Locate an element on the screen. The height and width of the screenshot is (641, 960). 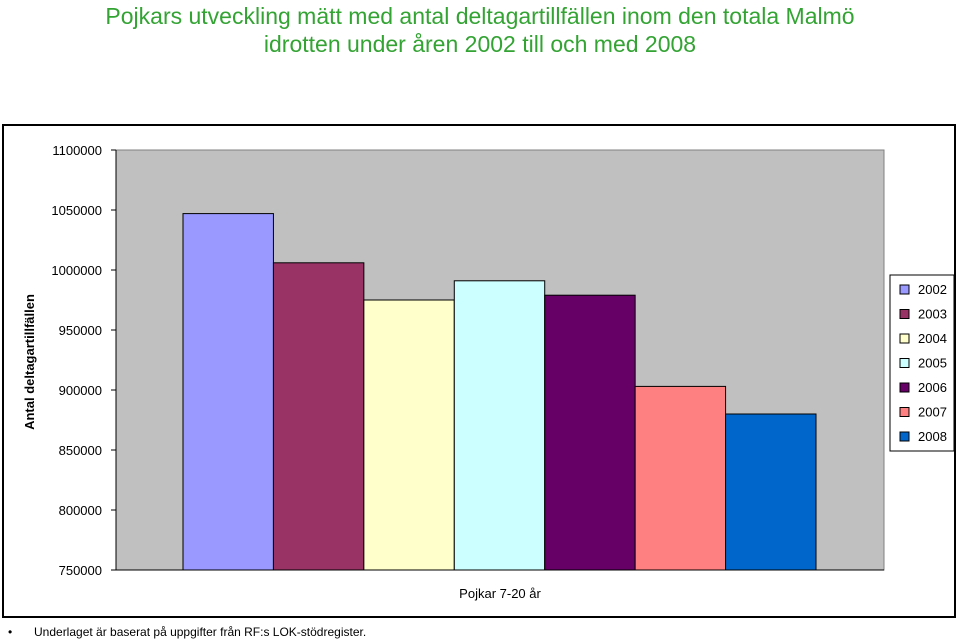
legend-swatch-2004 is located at coordinates (904, 338).